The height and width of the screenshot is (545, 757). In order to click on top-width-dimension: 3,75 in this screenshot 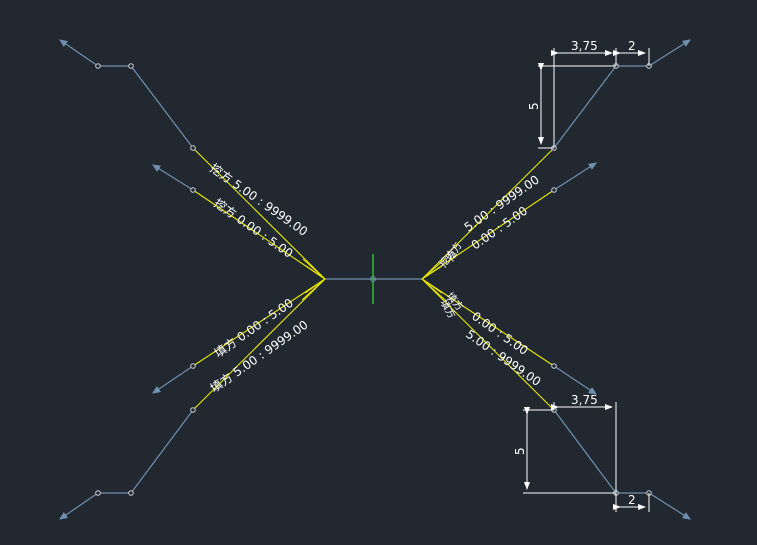, I will do `click(584, 46)`.